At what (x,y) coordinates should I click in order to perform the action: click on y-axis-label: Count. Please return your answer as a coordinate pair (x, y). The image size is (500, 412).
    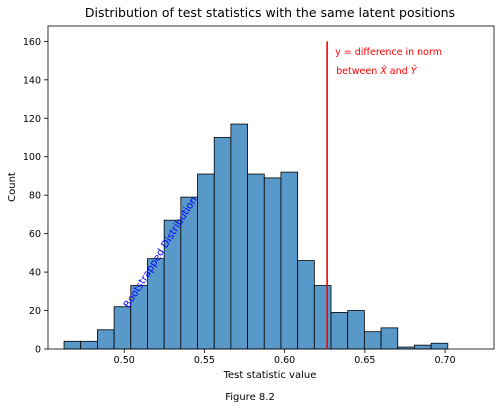
    Looking at the image, I should click on (12, 187).